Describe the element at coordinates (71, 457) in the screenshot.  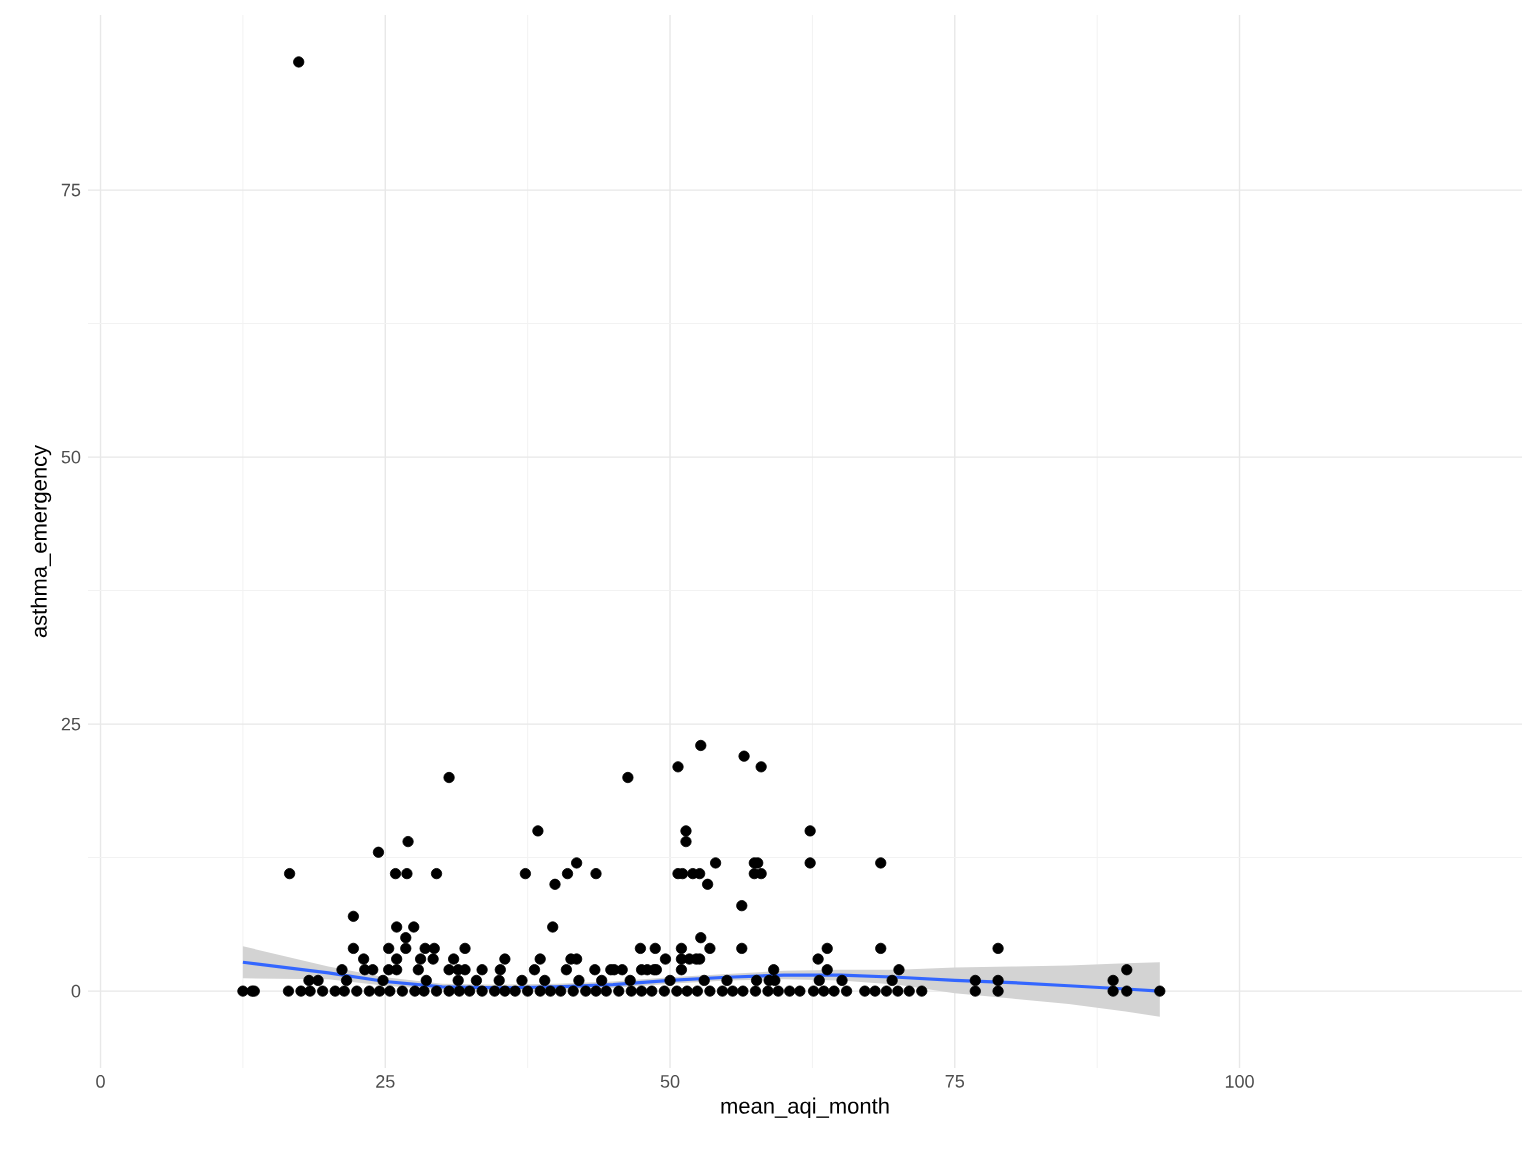
I see `y-tick-label: 50` at that location.